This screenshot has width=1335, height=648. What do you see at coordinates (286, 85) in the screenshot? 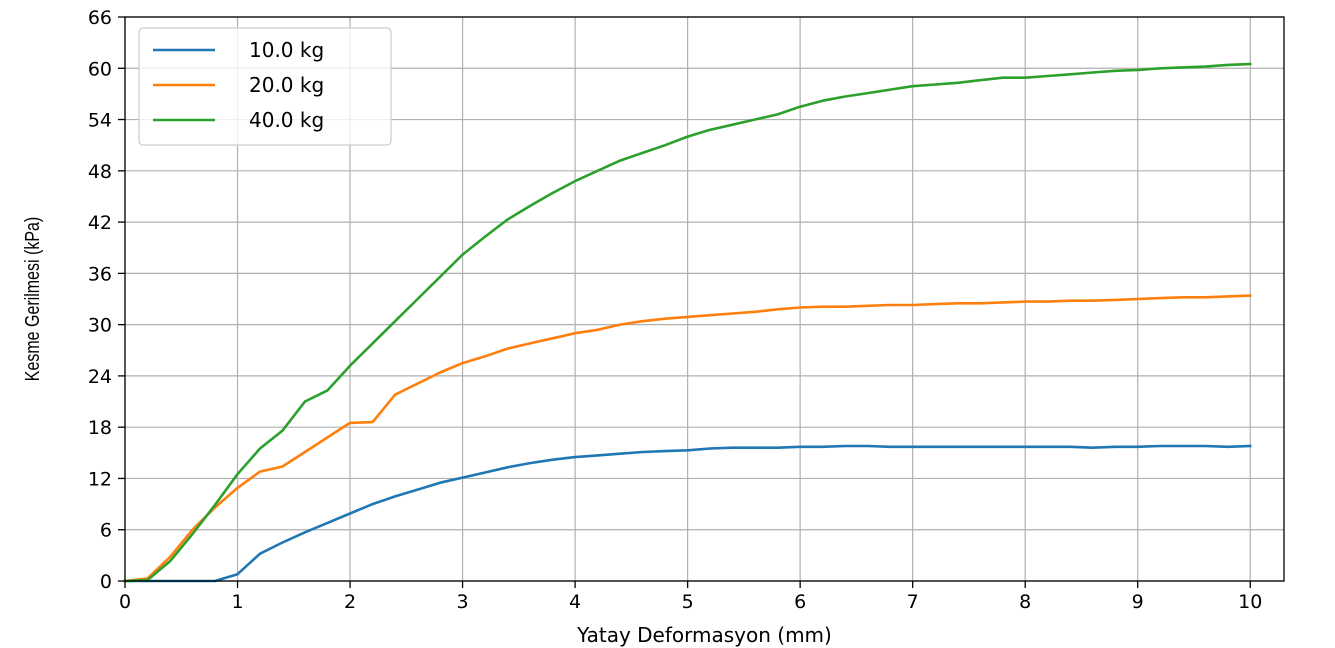
I see `legend-label: 20.0 kg` at bounding box center [286, 85].